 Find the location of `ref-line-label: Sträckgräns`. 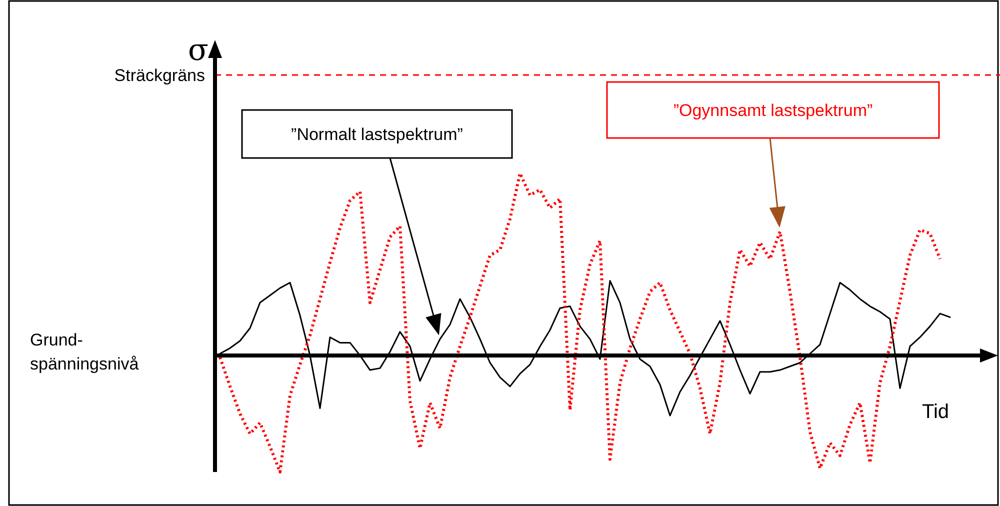

ref-line-label: Sträckgräns is located at coordinates (159, 75).